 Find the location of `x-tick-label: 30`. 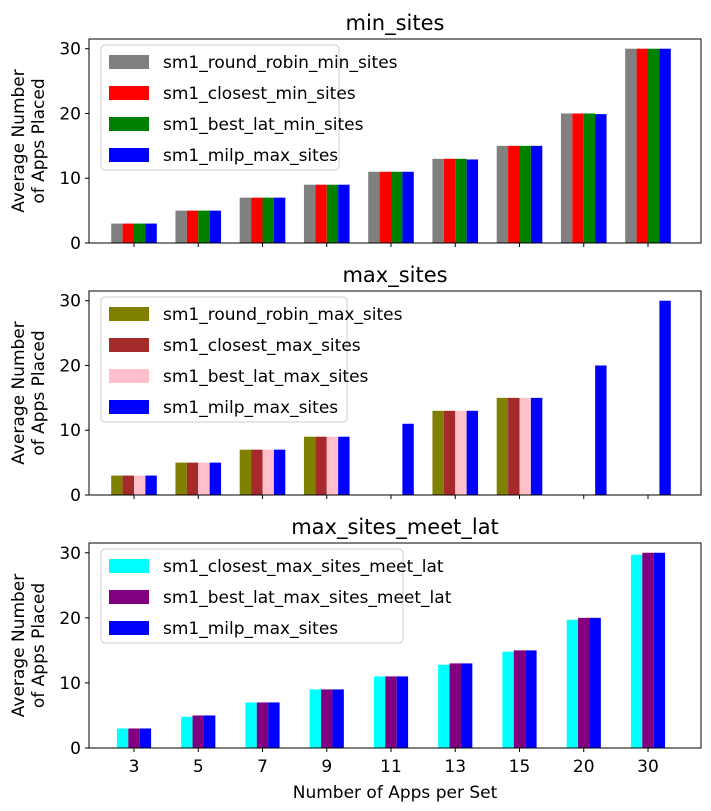

x-tick-label: 30 is located at coordinates (648, 767).